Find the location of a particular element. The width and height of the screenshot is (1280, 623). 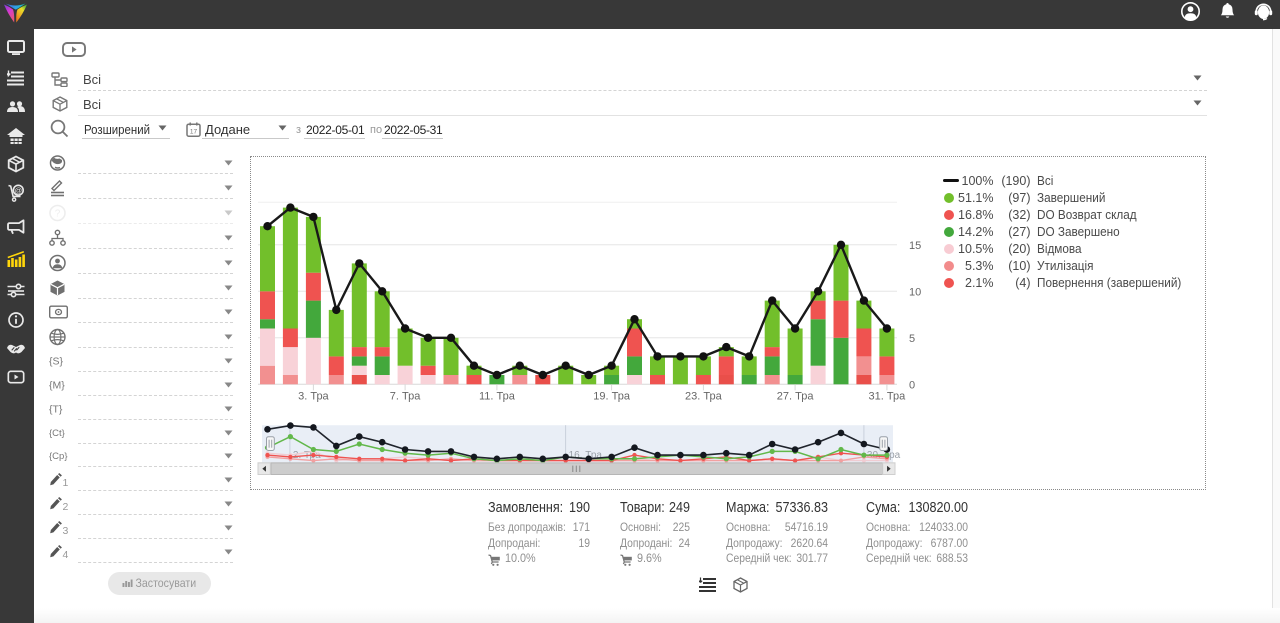

svg-text: 0 is located at coordinates (912, 385).